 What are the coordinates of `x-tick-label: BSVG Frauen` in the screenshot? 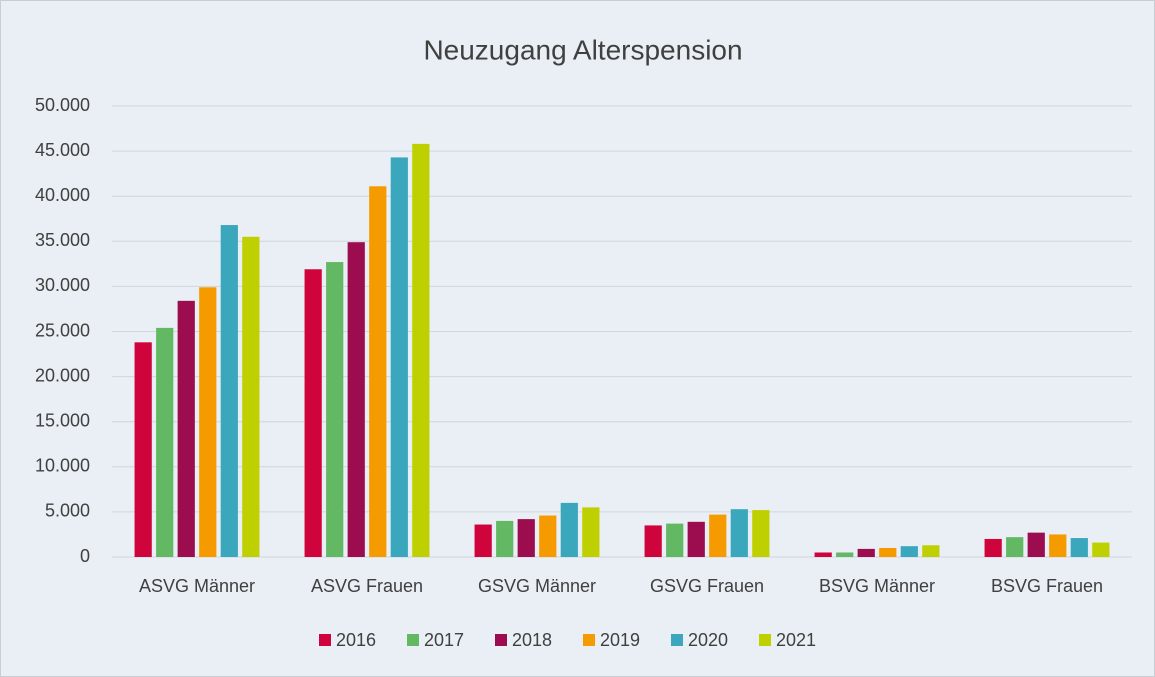 It's located at (1047, 586).